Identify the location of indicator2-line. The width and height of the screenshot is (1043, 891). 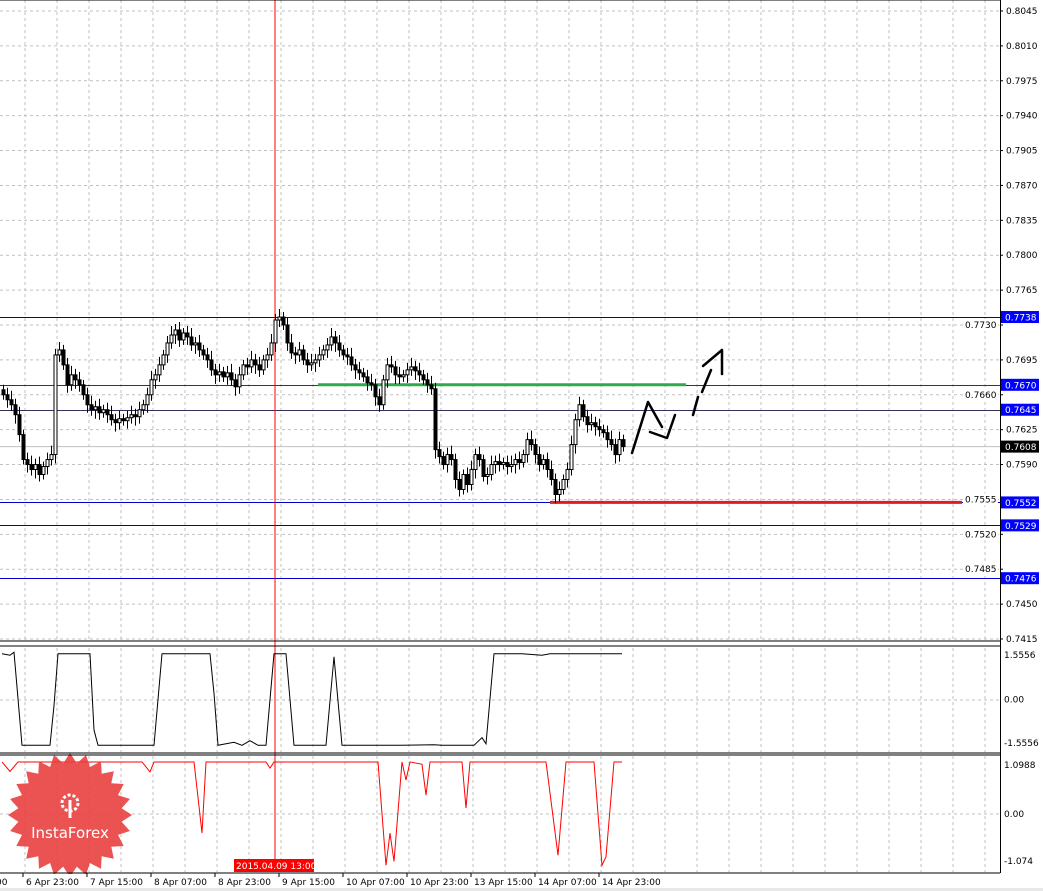
(311, 814).